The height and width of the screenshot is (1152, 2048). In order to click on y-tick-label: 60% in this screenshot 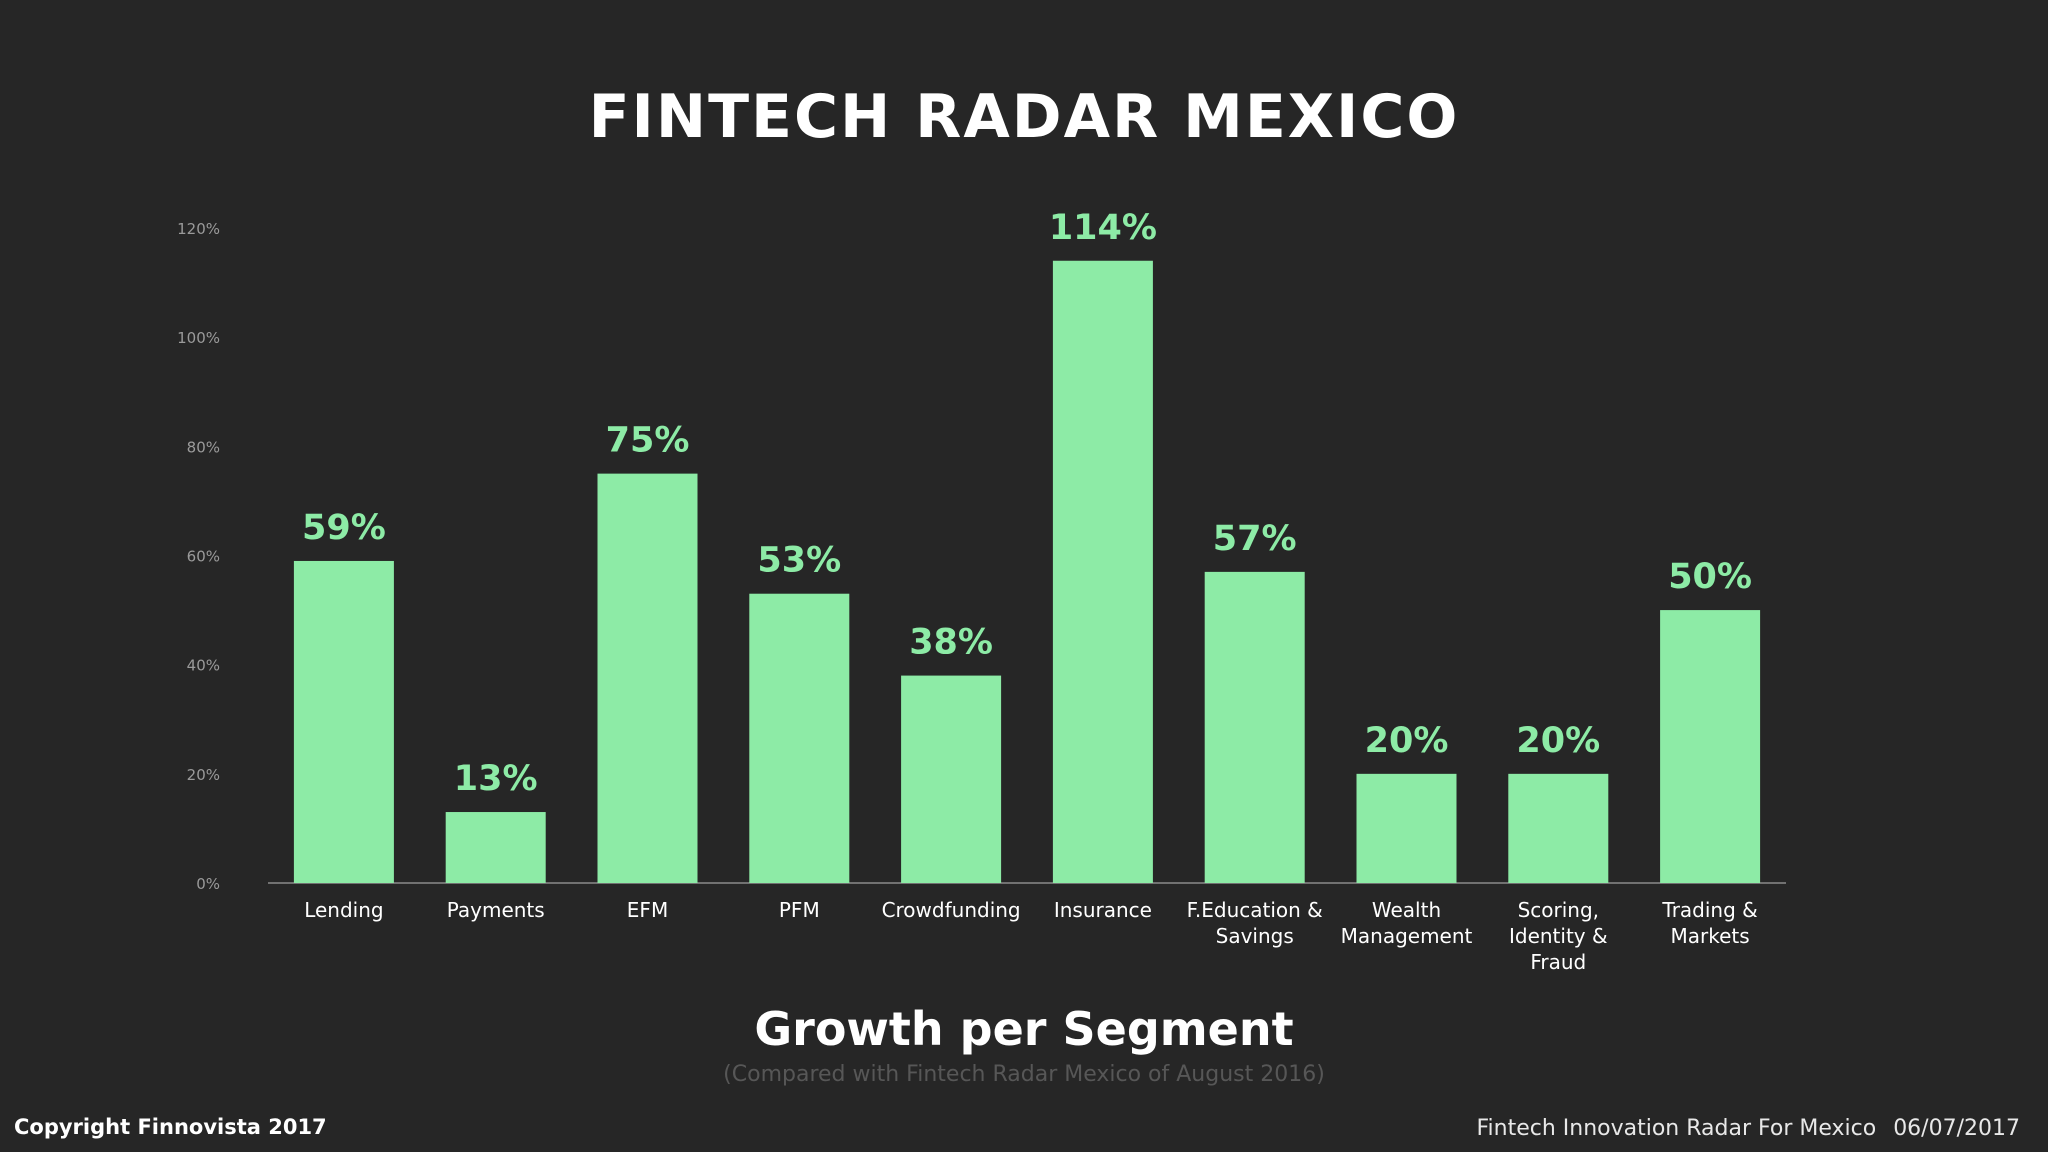, I will do `click(203, 557)`.